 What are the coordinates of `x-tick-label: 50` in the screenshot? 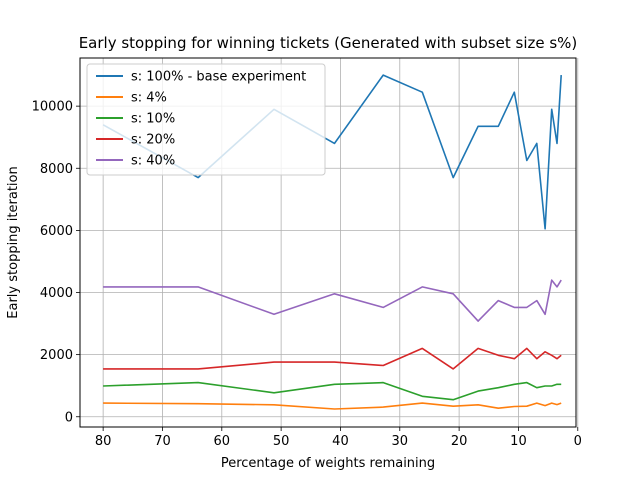 It's located at (281, 441).